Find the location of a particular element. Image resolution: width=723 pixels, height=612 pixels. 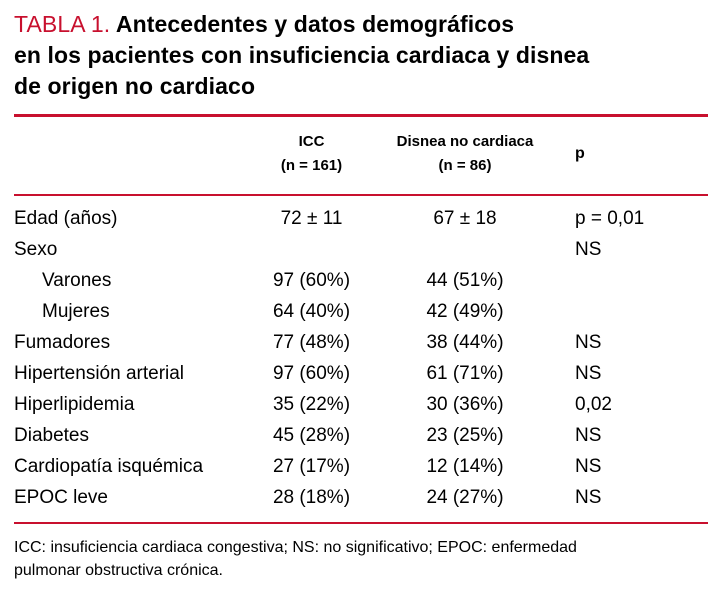

row-label: Mujeres is located at coordinates (76, 311).